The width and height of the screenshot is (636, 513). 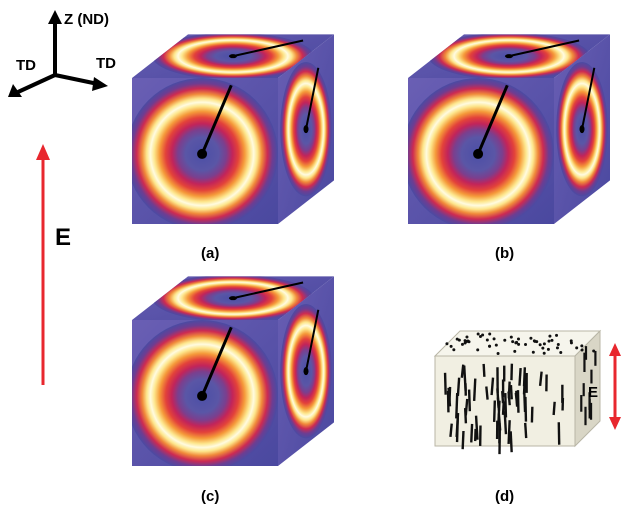 What do you see at coordinates (504, 496) in the screenshot?
I see `panel-label-d: (d)` at bounding box center [504, 496].